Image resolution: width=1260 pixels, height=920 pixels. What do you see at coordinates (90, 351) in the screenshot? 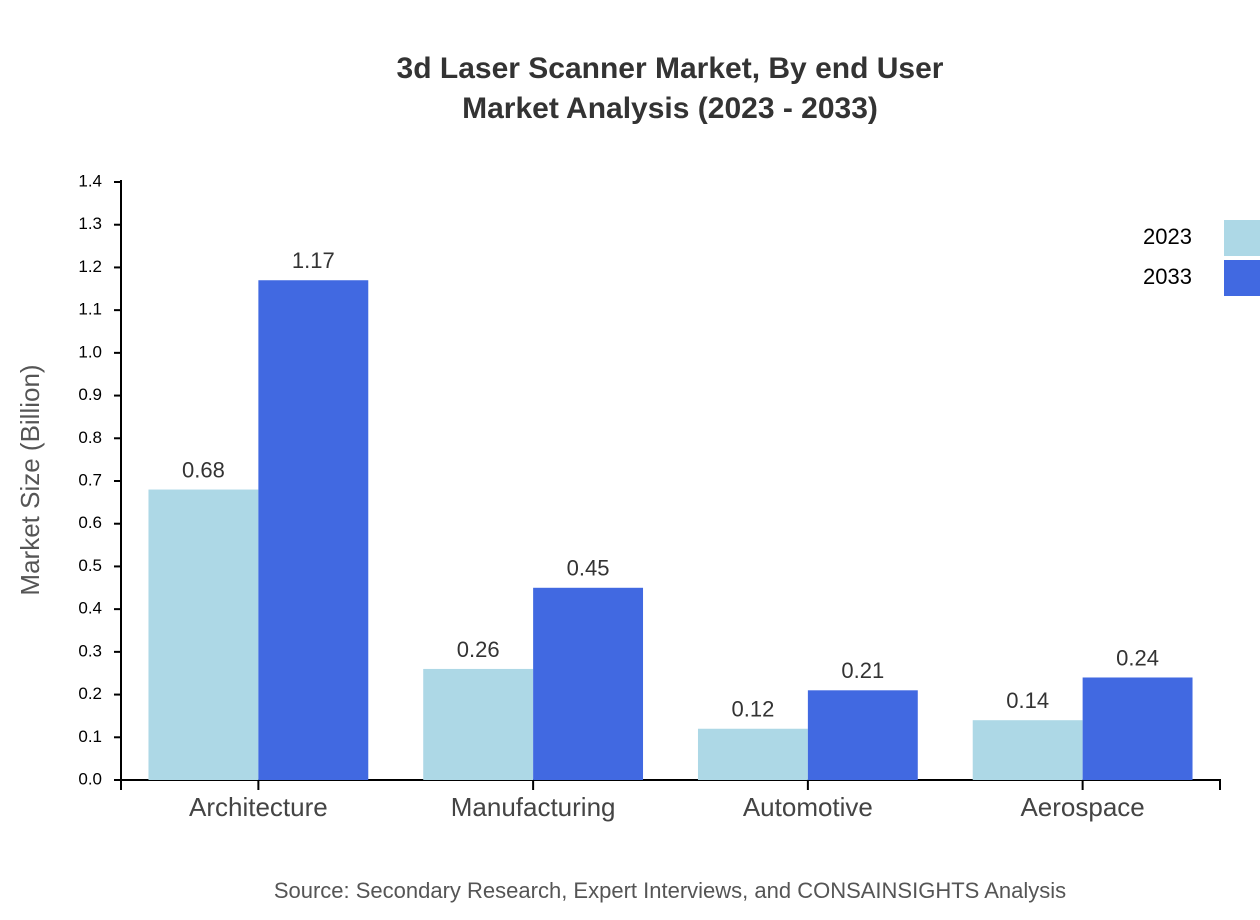
I see `y-tick-label: 1.0` at bounding box center [90, 351].